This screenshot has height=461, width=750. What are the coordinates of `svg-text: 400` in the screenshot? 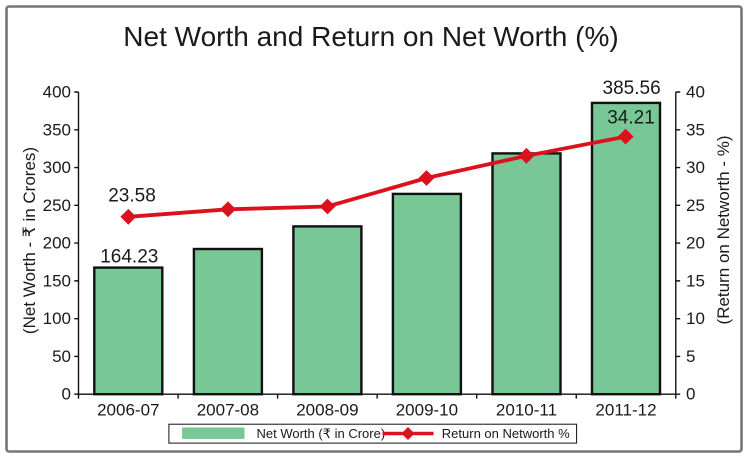 It's located at (57, 92).